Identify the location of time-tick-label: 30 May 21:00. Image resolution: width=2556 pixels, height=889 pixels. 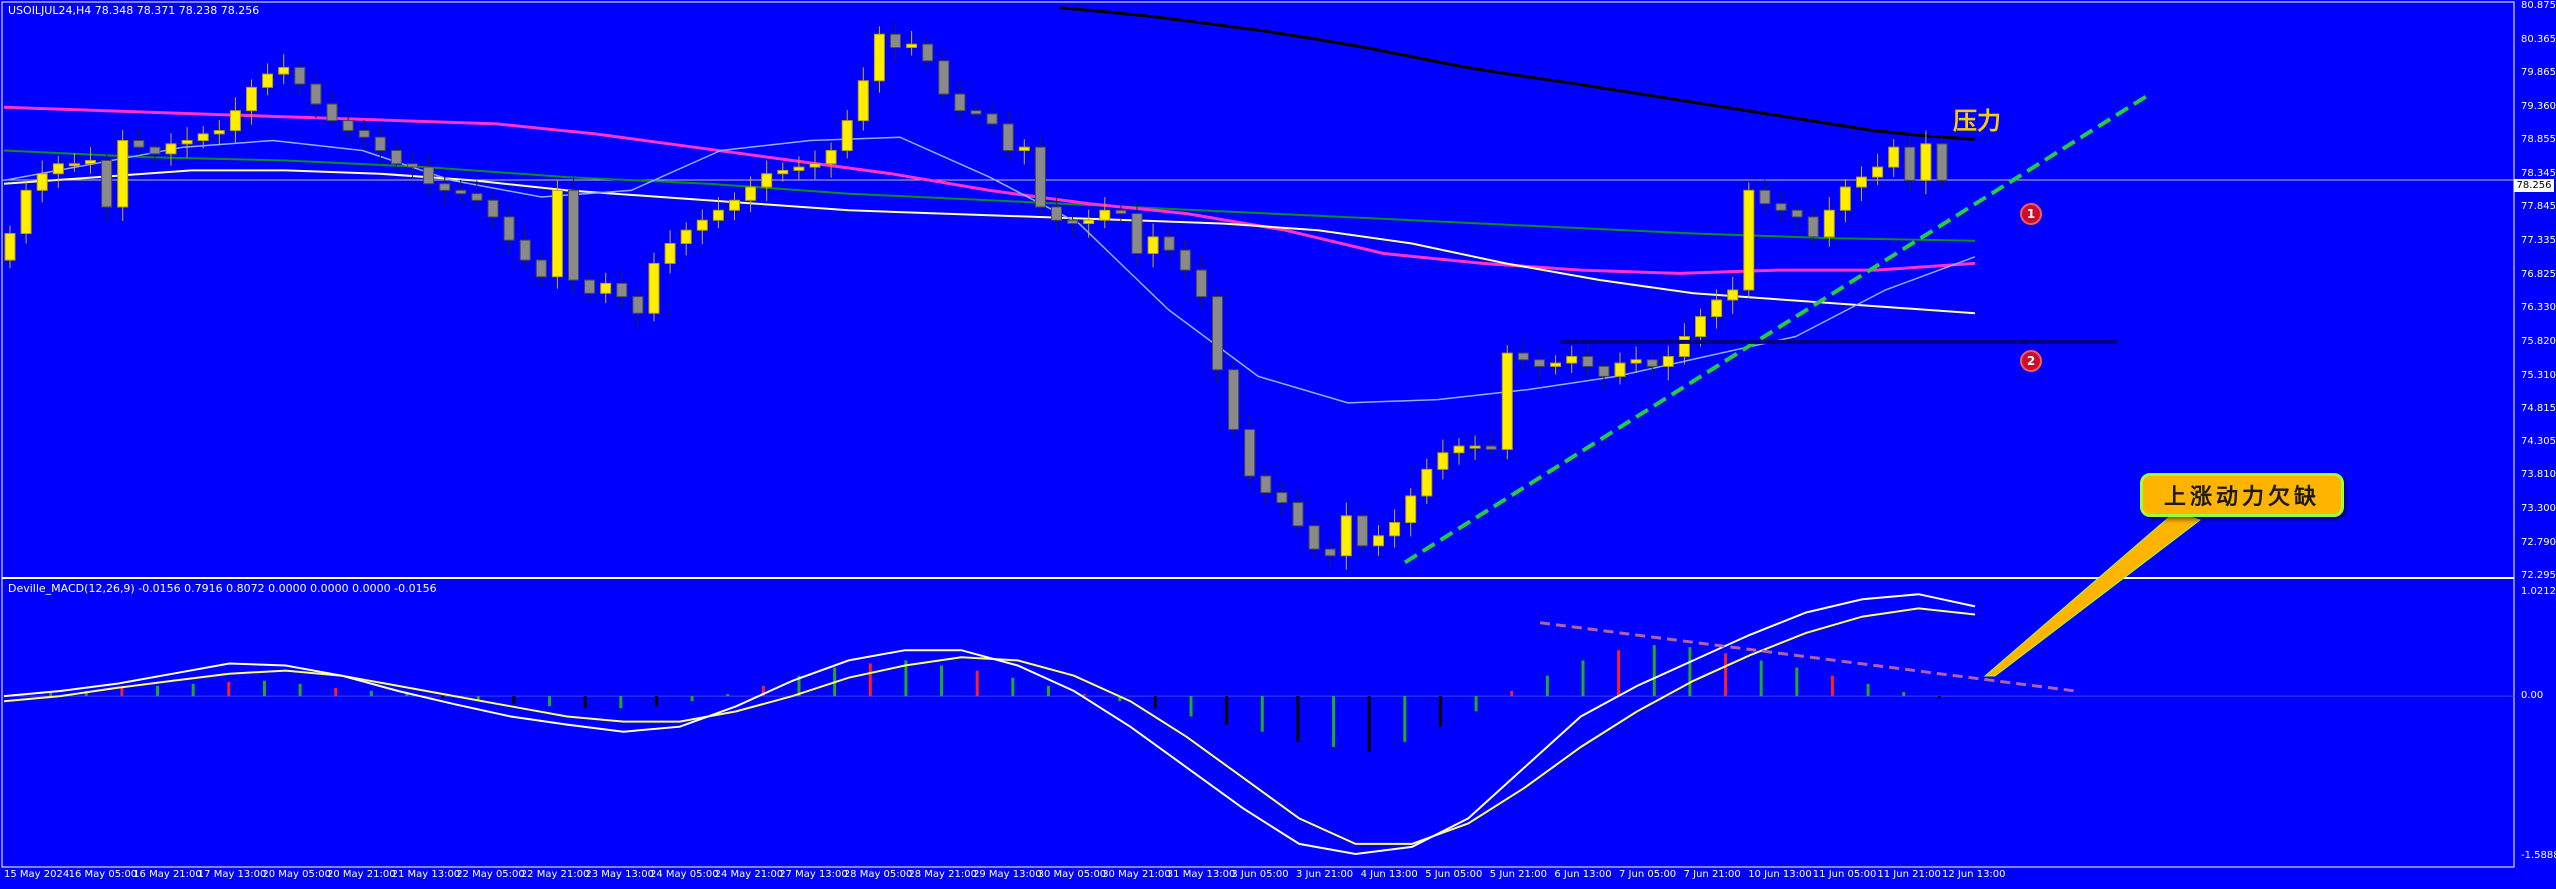
(1136, 874).